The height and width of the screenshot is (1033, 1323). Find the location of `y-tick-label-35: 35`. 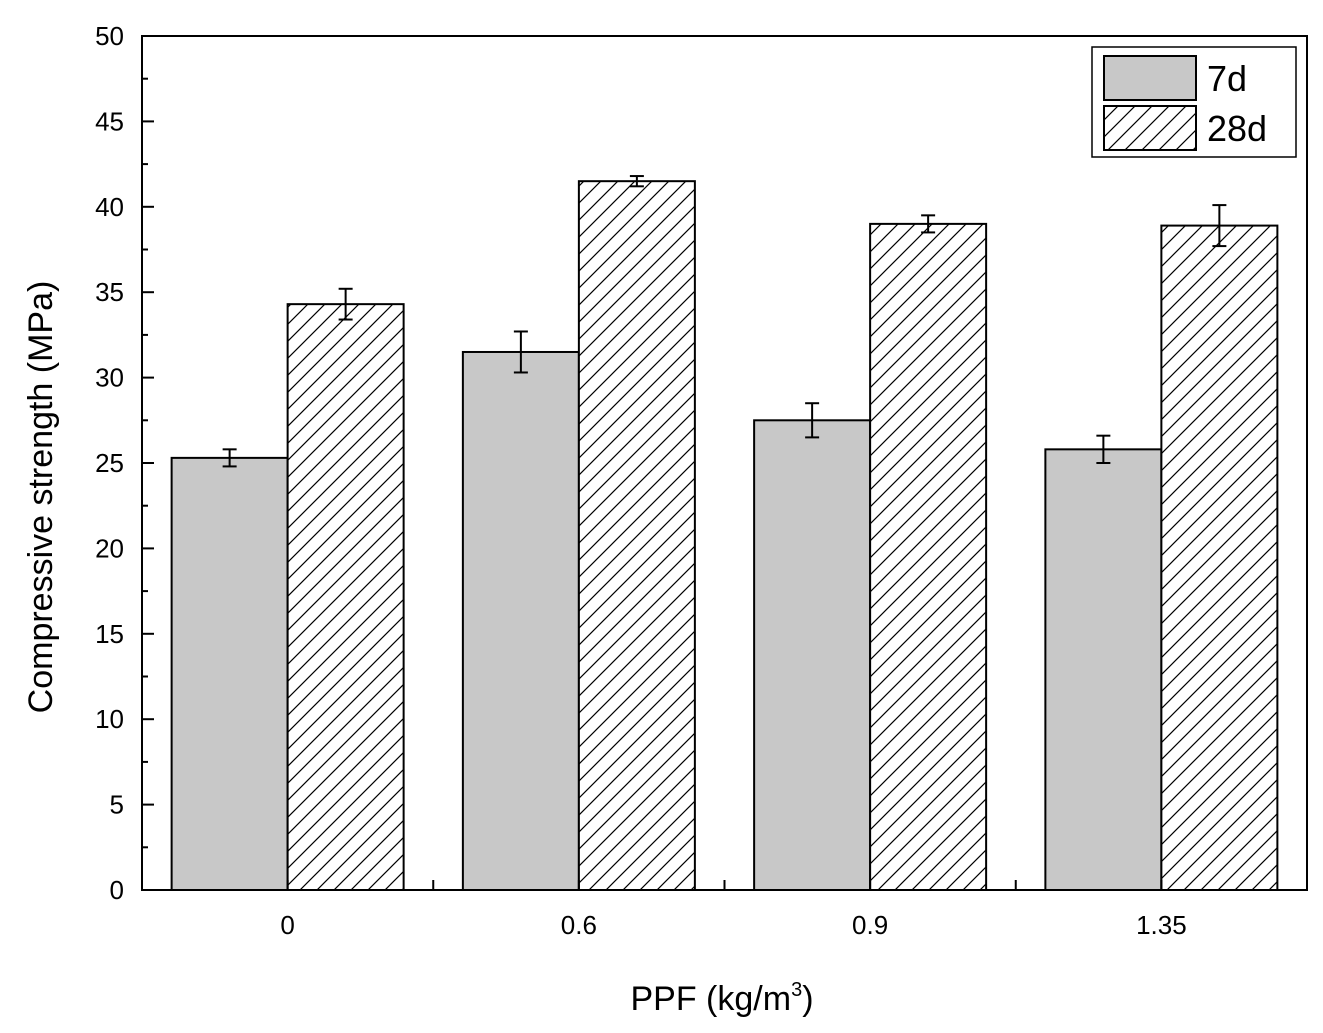

y-tick-label-35: 35 is located at coordinates (109, 292).